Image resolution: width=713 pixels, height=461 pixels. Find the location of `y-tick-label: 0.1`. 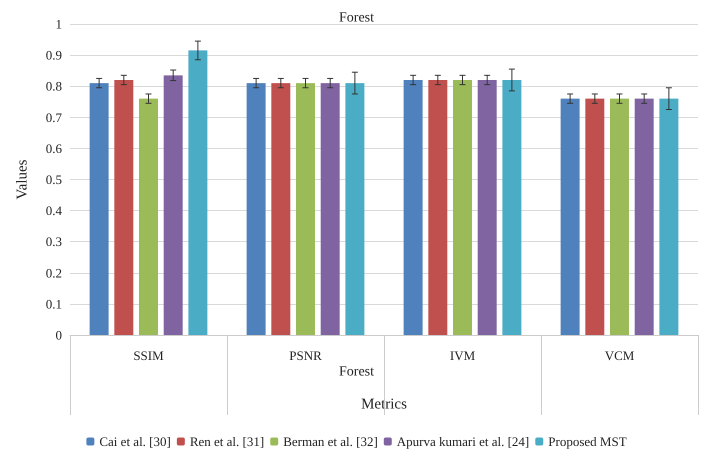

y-tick-label: 0.1 is located at coordinates (54, 304).